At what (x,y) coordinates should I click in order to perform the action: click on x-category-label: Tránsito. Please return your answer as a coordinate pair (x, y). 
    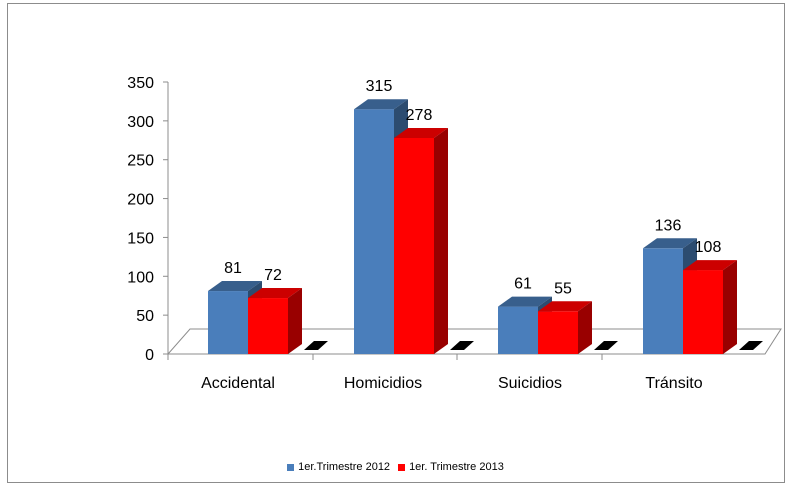
    Looking at the image, I should click on (673, 383).